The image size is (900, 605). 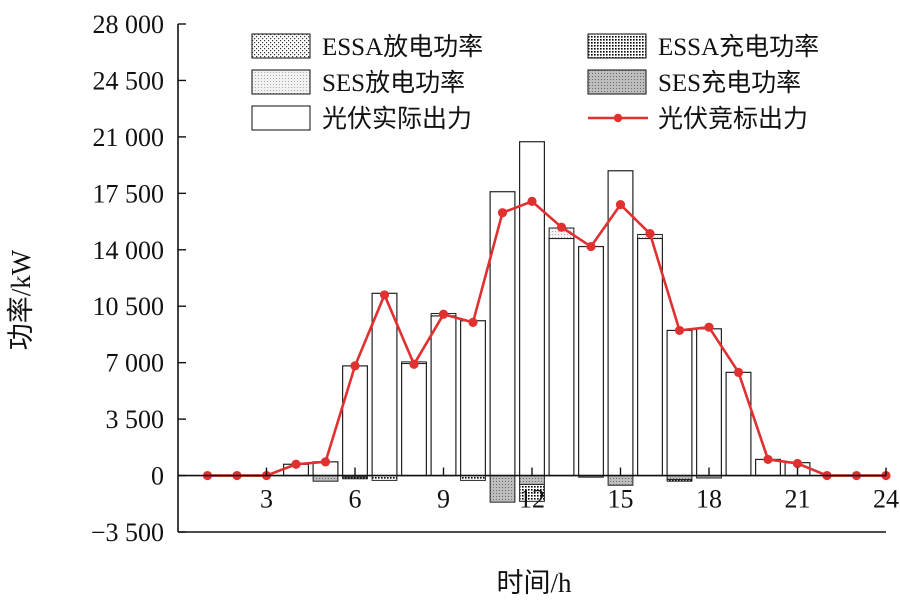 What do you see at coordinates (729, 83) in the screenshot?
I see `legend-label: SES充电功率` at bounding box center [729, 83].